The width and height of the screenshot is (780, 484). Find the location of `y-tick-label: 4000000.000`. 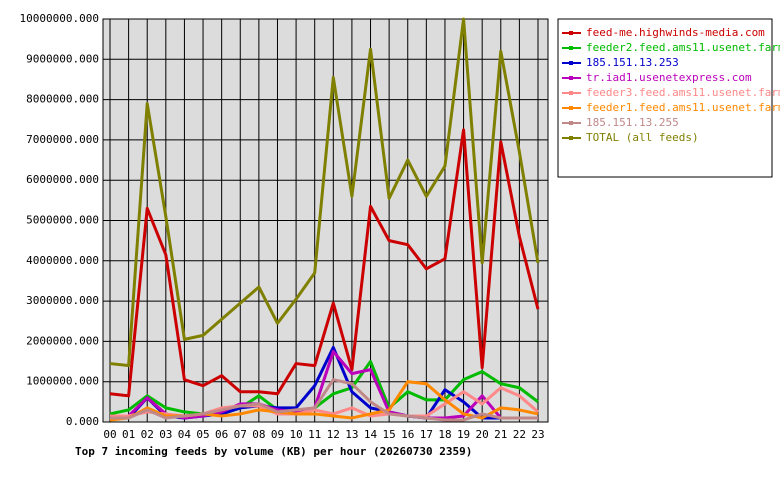

y-tick-label: 4000000.000 is located at coordinates (62, 260).